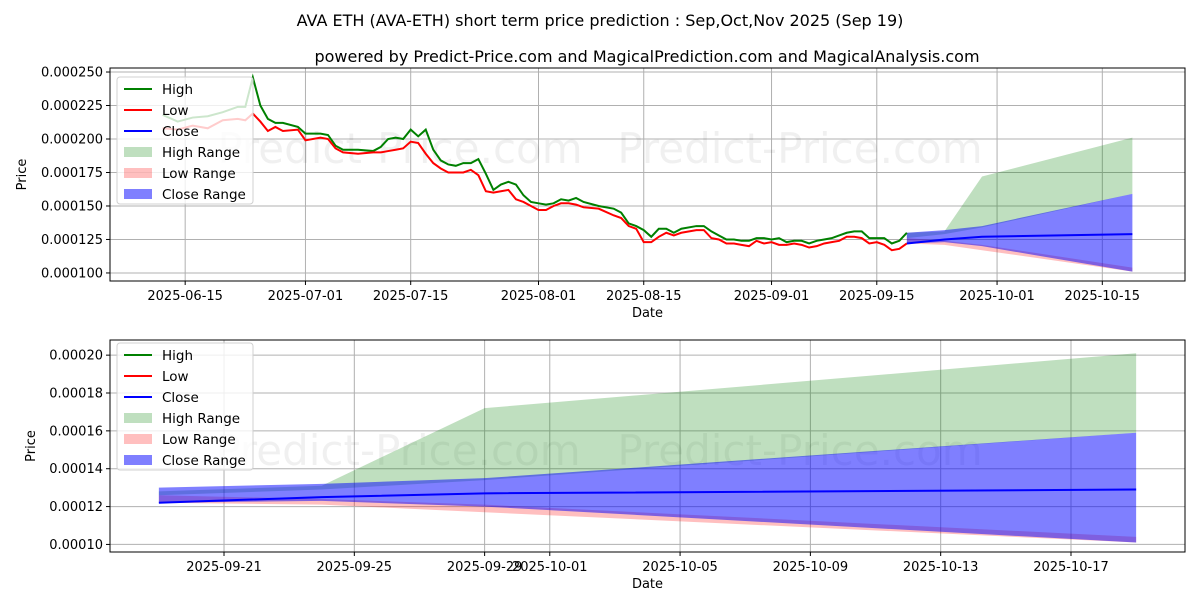 This screenshot has width=1200, height=600. Describe the element at coordinates (644, 296) in the screenshot. I see `x-tick-label: 2025-08-15` at that location.